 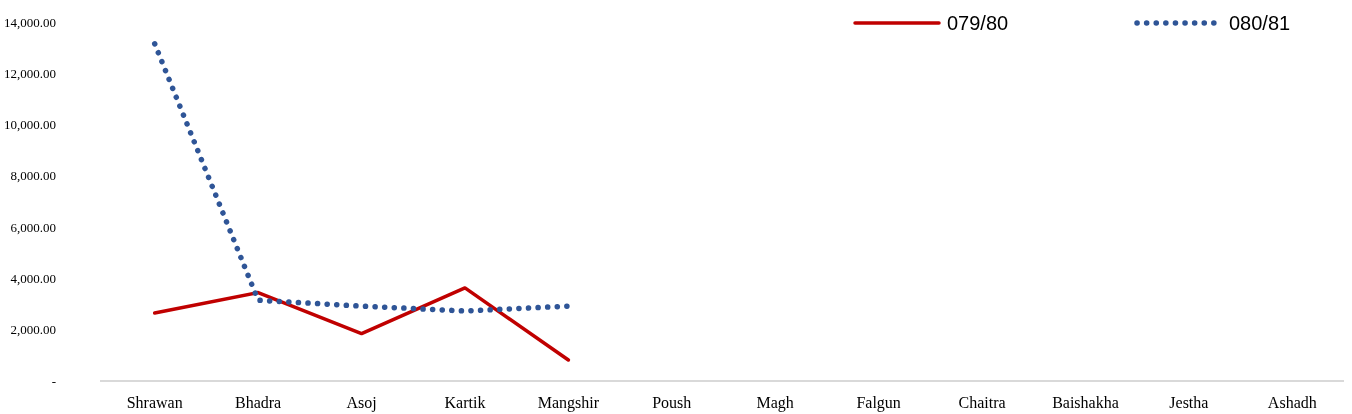 I want to click on x-tick-label: Kartik, so click(x=465, y=402).